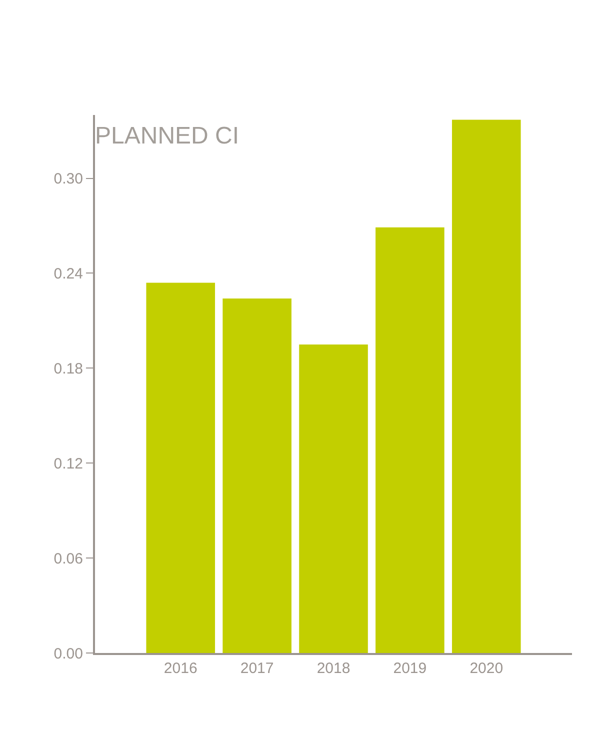  What do you see at coordinates (68, 559) in the screenshot?
I see `y-tick-label: 0.06` at bounding box center [68, 559].